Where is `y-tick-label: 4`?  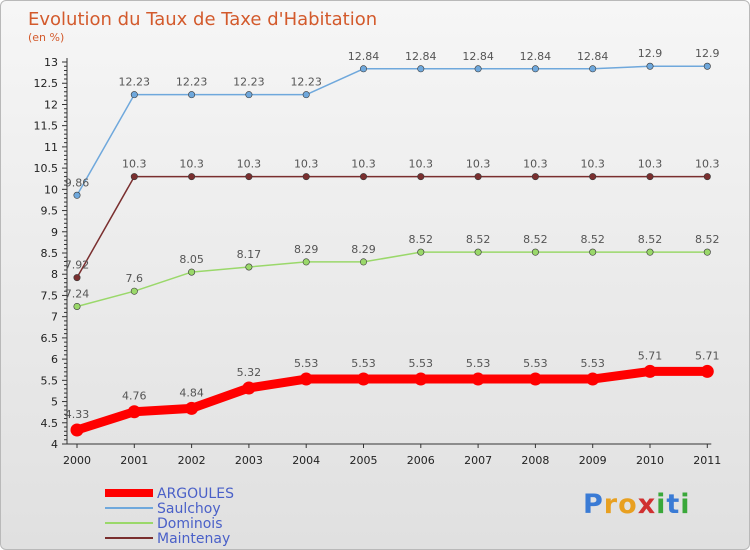 y-tick-label: 4 is located at coordinates (54, 444).